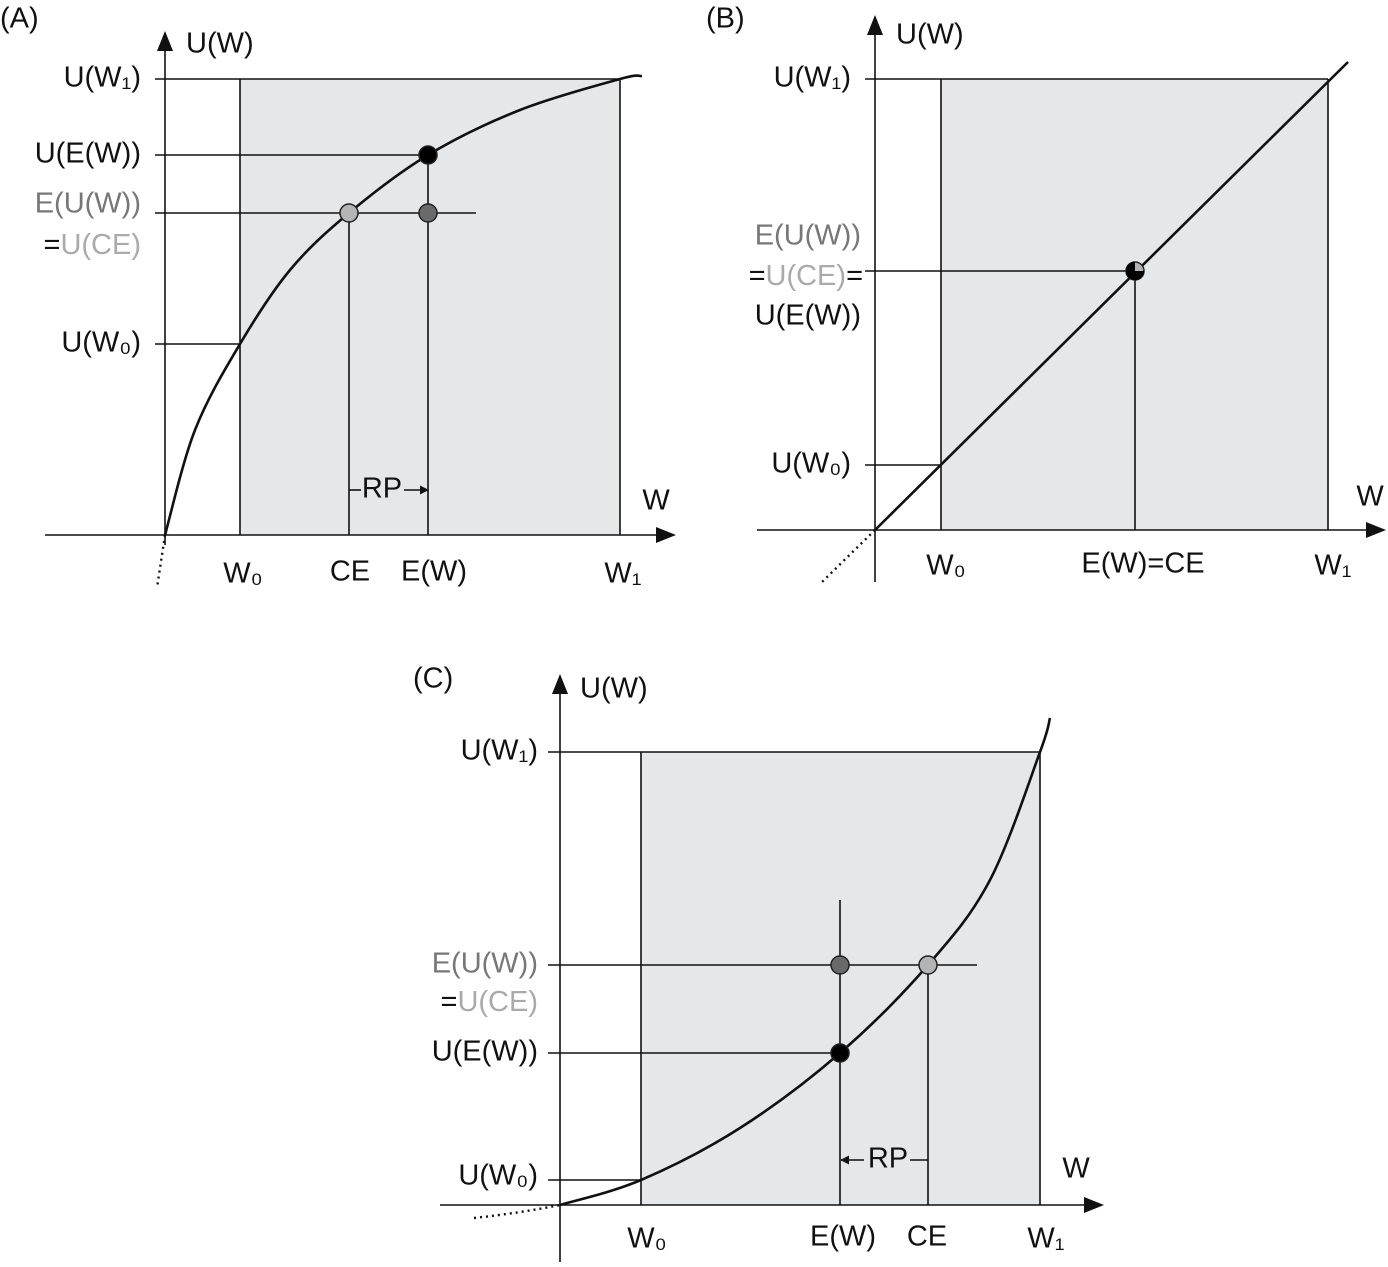 The height and width of the screenshot is (1267, 1388). What do you see at coordinates (19, 19) in the screenshot?
I see `panel-label: (A)` at bounding box center [19, 19].